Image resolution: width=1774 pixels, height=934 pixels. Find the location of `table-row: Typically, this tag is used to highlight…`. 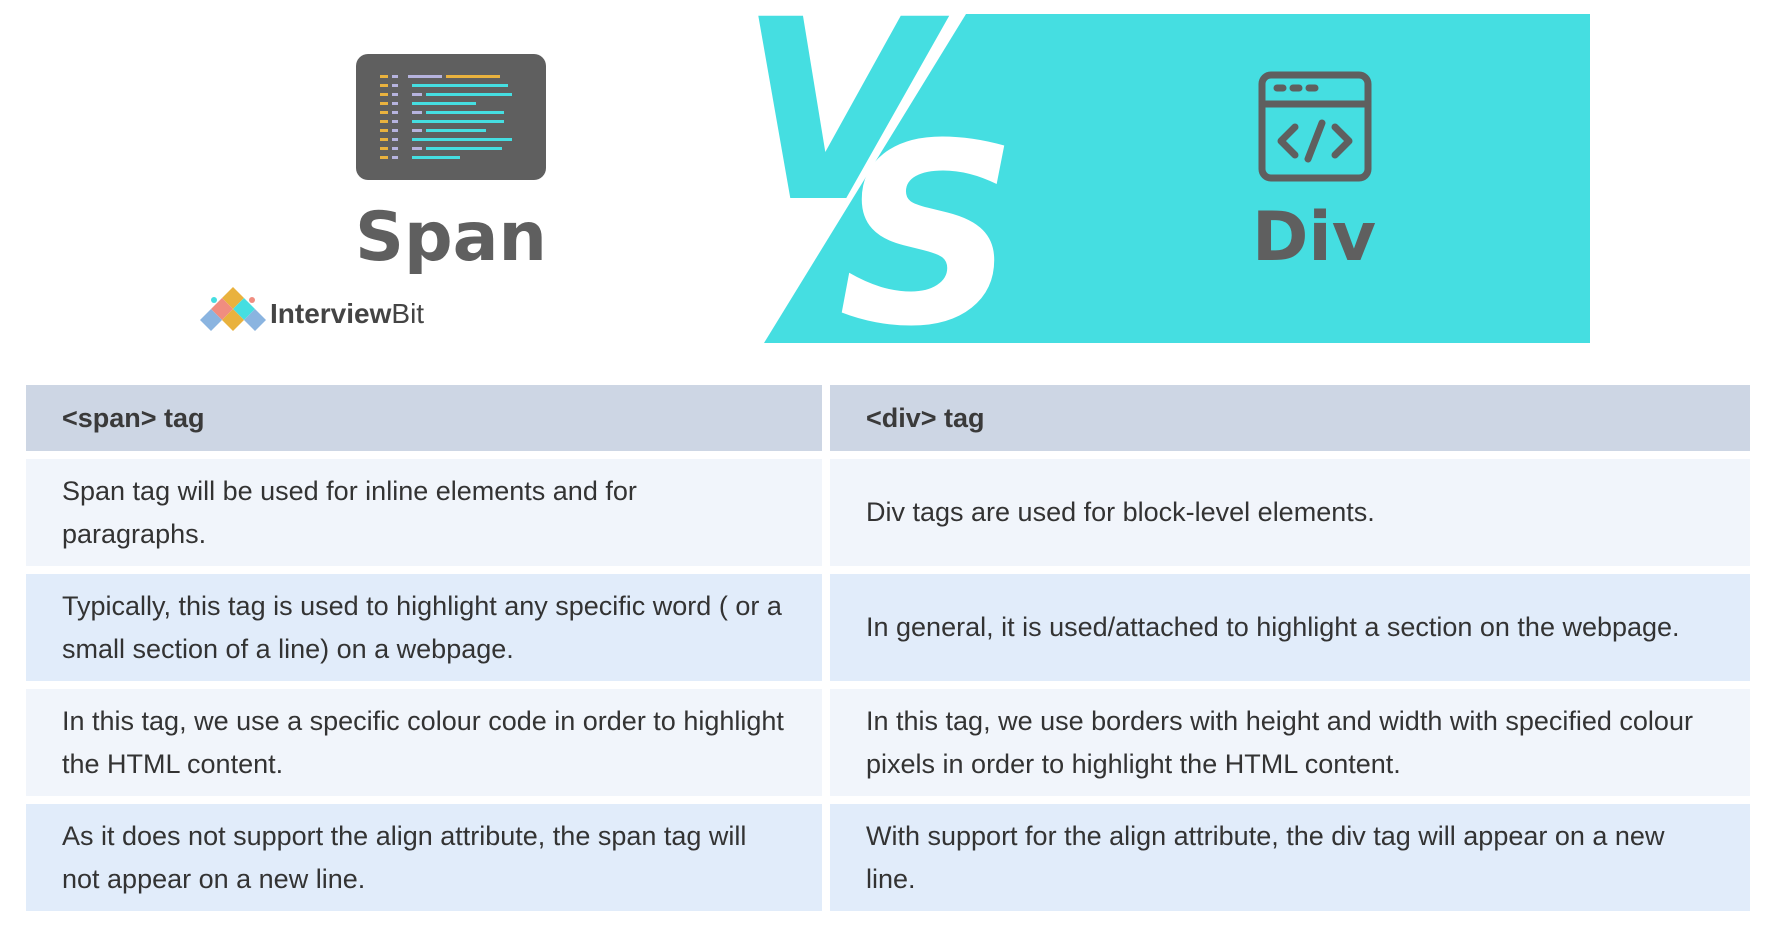

table-row: Typically, this tag is used to highlight… is located at coordinates (888, 627).